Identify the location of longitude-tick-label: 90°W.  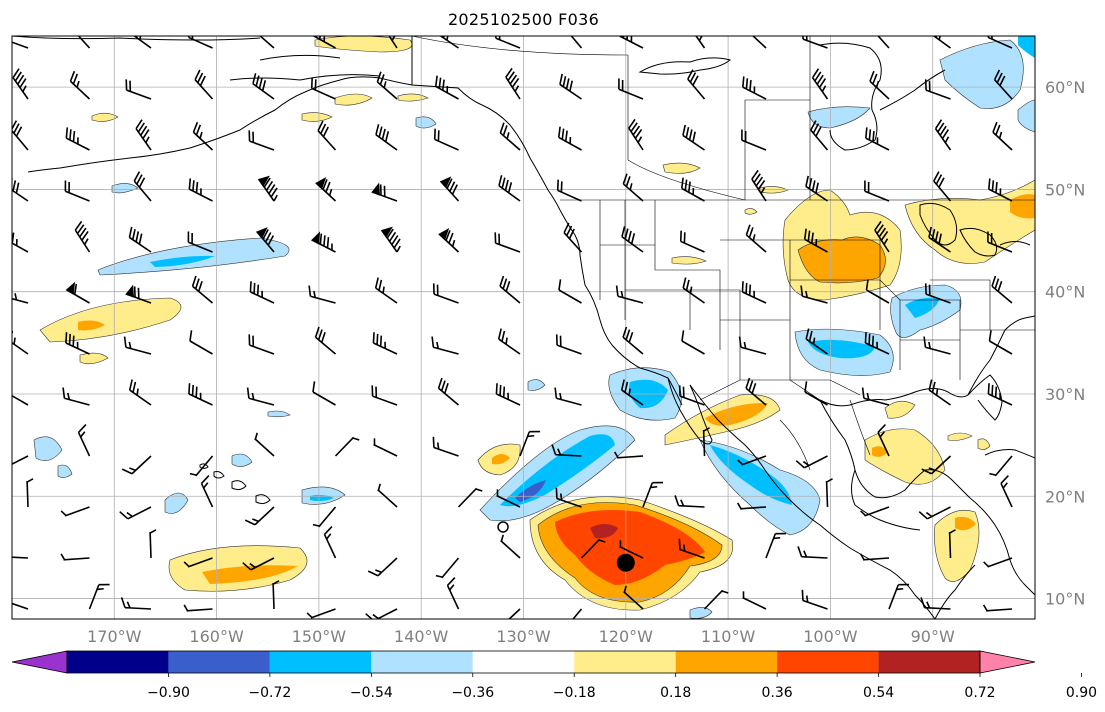
(933, 636).